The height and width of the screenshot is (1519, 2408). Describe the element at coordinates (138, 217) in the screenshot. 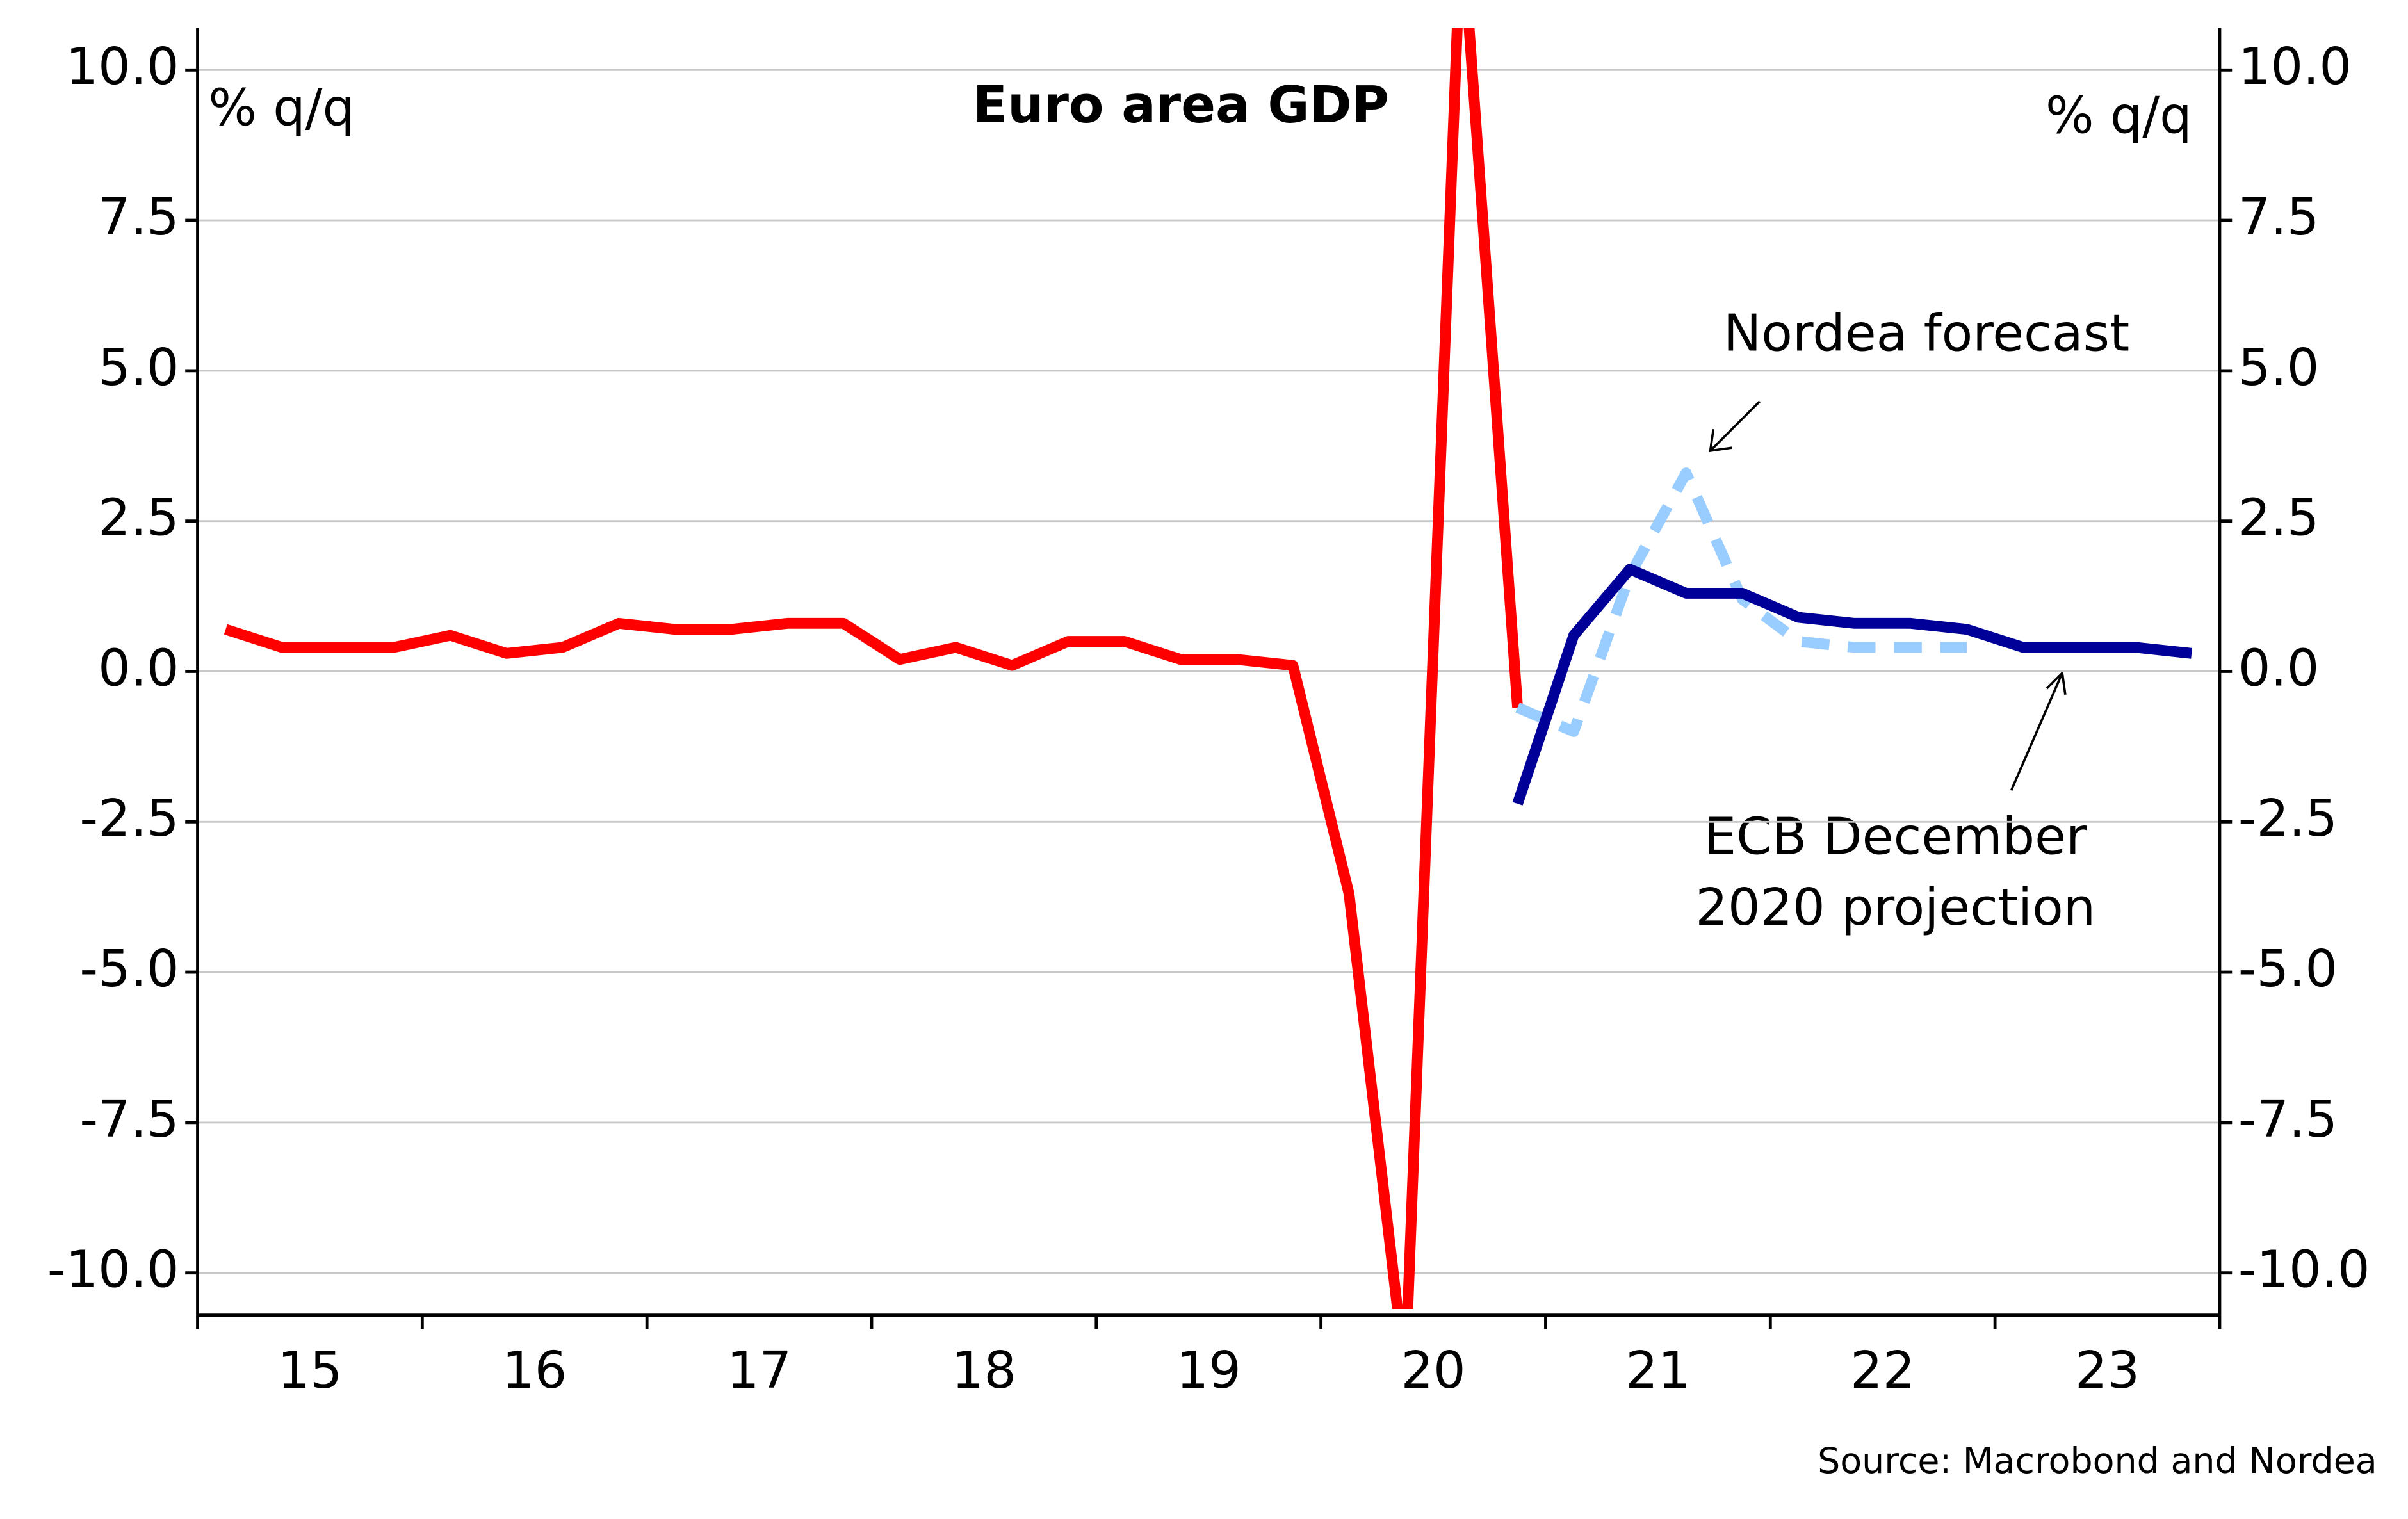

I see `y-tick-label: 7.5` at that location.